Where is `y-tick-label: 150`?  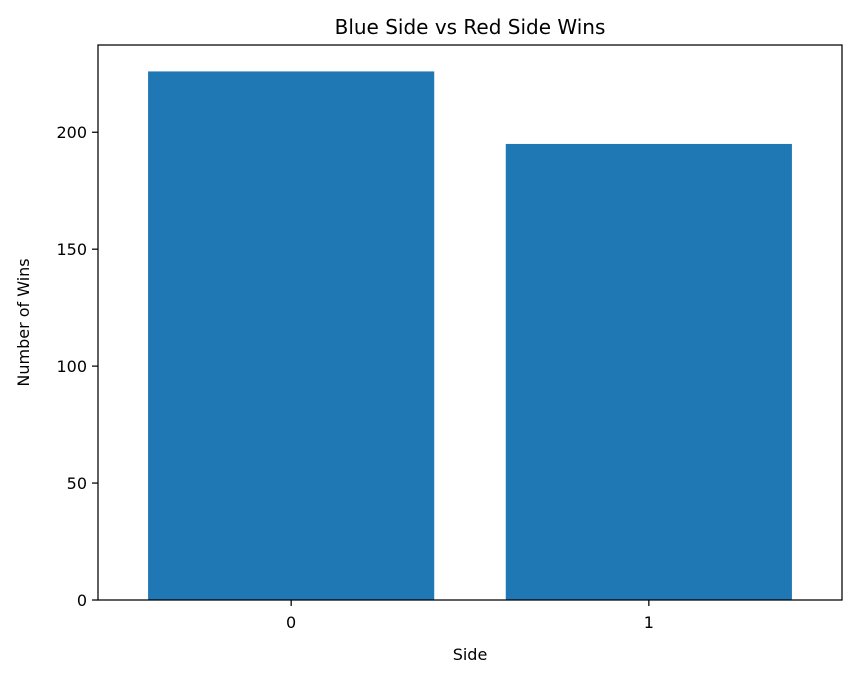 y-tick-label: 150 is located at coordinates (71, 249).